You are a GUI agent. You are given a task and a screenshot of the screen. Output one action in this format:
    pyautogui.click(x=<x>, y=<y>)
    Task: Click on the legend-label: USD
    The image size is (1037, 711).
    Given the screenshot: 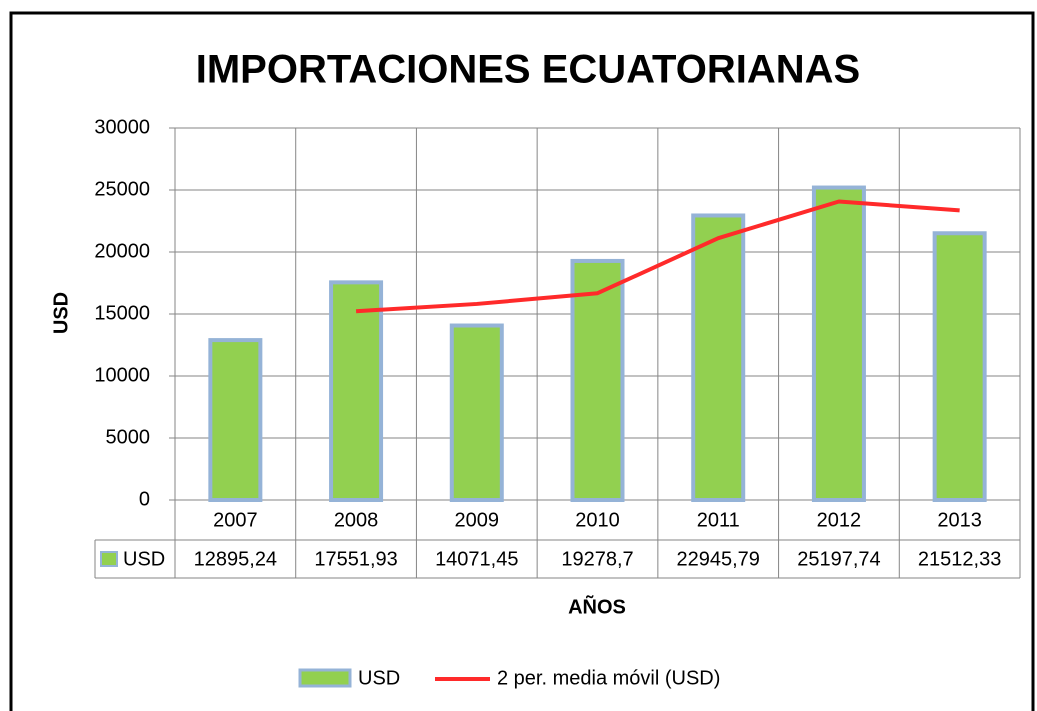 What is the action you would take?
    pyautogui.click(x=379, y=678)
    